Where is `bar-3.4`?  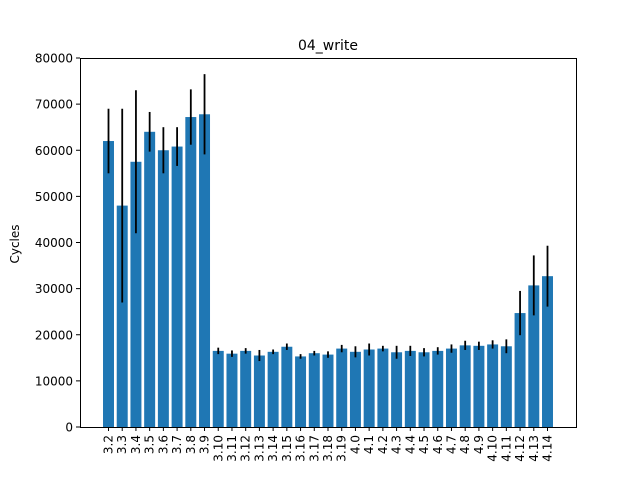 bar-3.4 is located at coordinates (136, 294).